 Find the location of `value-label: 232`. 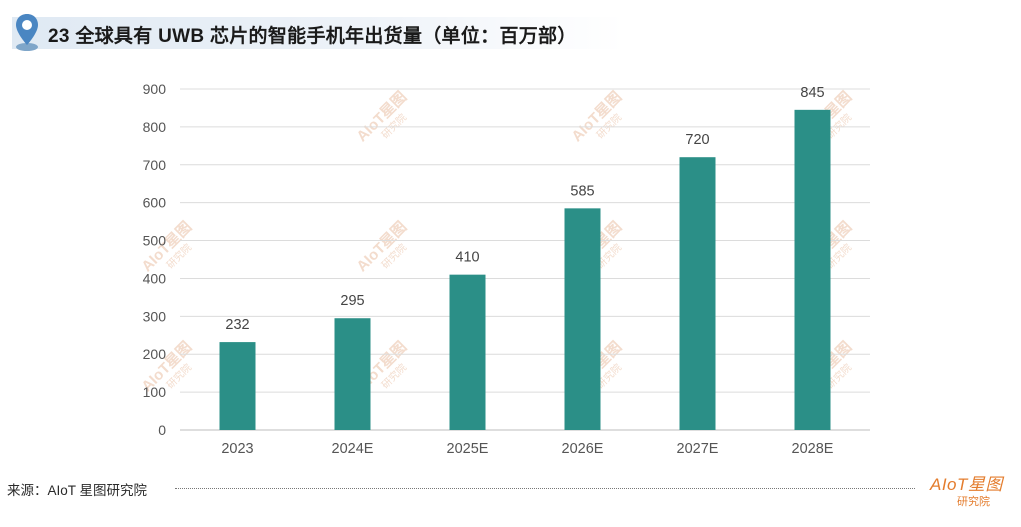

value-label: 232 is located at coordinates (237, 325).